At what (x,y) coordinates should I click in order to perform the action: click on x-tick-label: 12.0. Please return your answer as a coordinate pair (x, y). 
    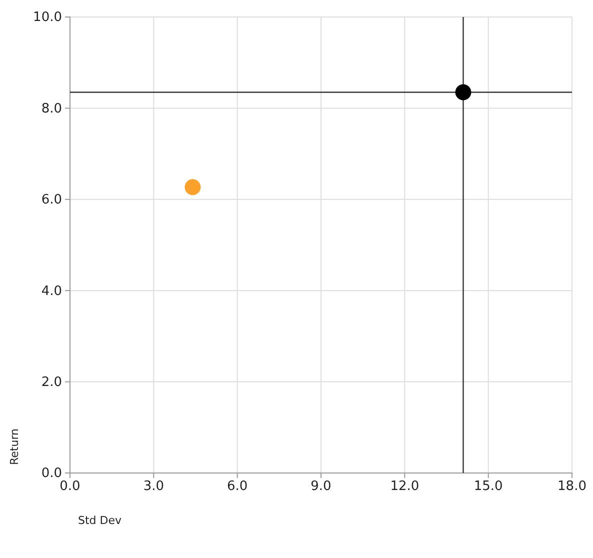
    Looking at the image, I should click on (405, 486).